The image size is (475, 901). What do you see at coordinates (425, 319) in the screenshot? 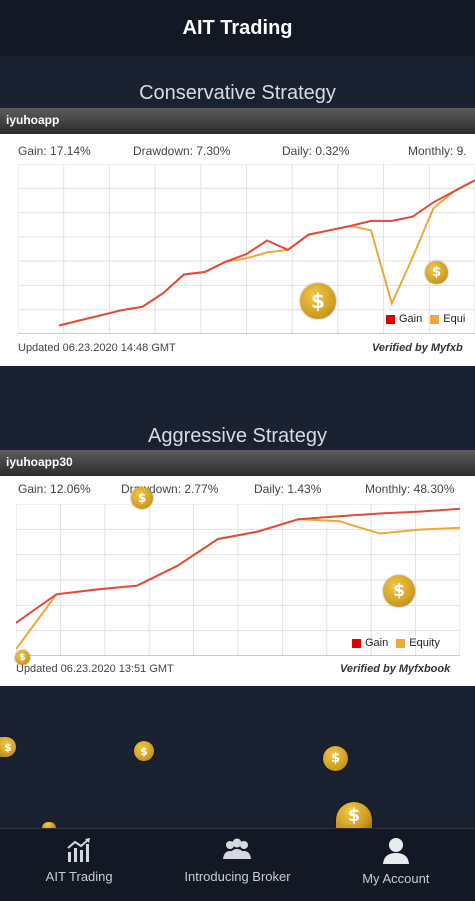
I see `chart-legend: Gain Equi` at bounding box center [425, 319].